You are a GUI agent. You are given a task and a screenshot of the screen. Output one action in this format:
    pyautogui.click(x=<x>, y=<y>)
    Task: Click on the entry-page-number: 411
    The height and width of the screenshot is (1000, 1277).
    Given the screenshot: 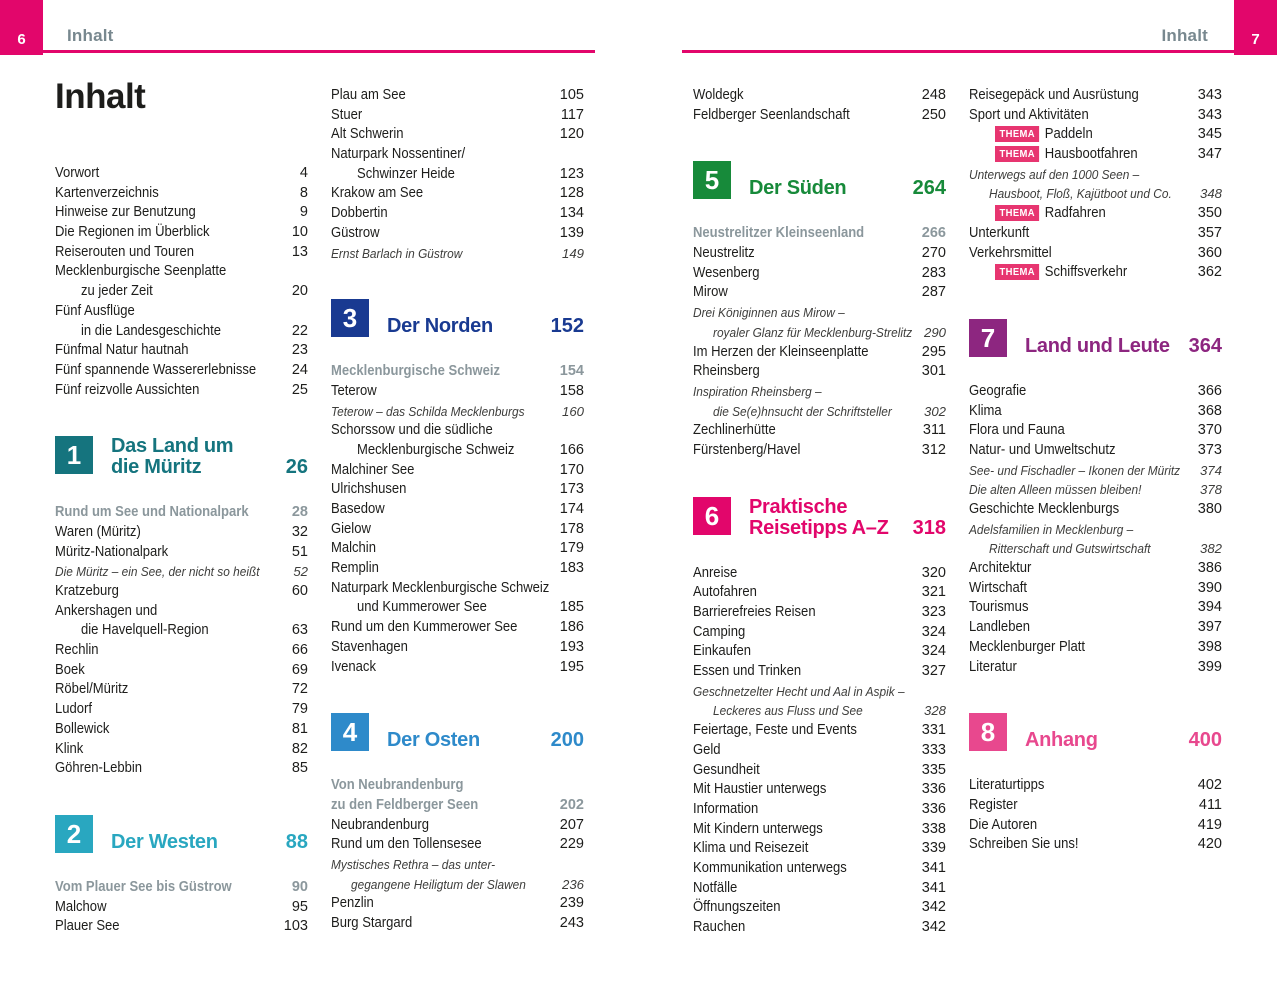 What is the action you would take?
    pyautogui.click(x=1210, y=804)
    